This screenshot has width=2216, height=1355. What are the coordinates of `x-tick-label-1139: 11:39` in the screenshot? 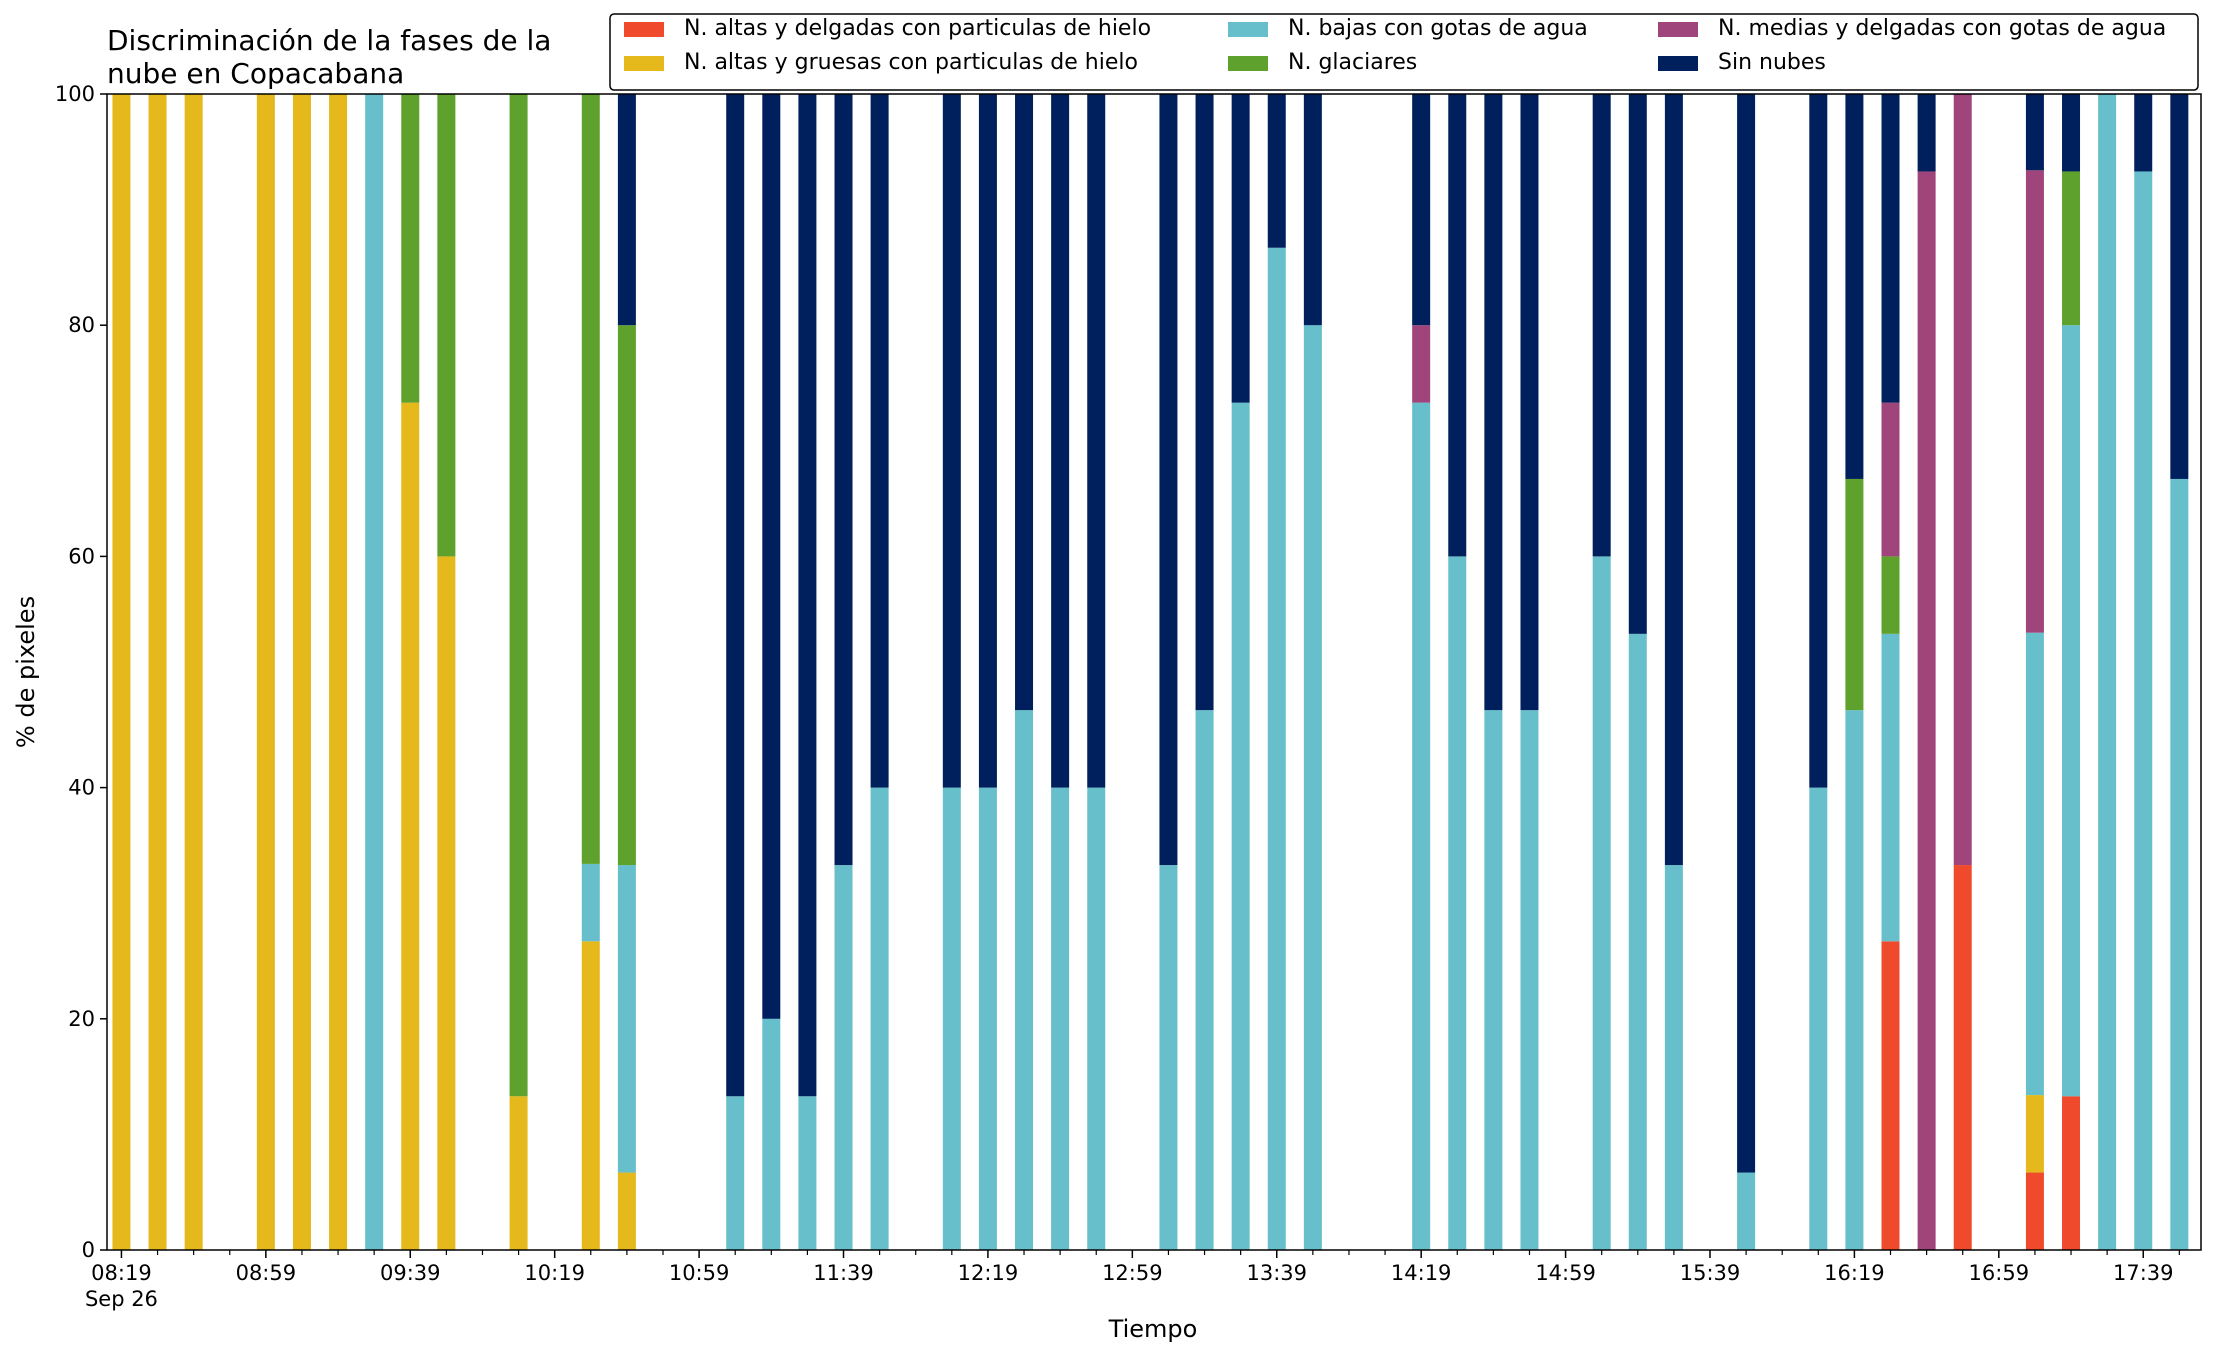 It's located at (843, 1273).